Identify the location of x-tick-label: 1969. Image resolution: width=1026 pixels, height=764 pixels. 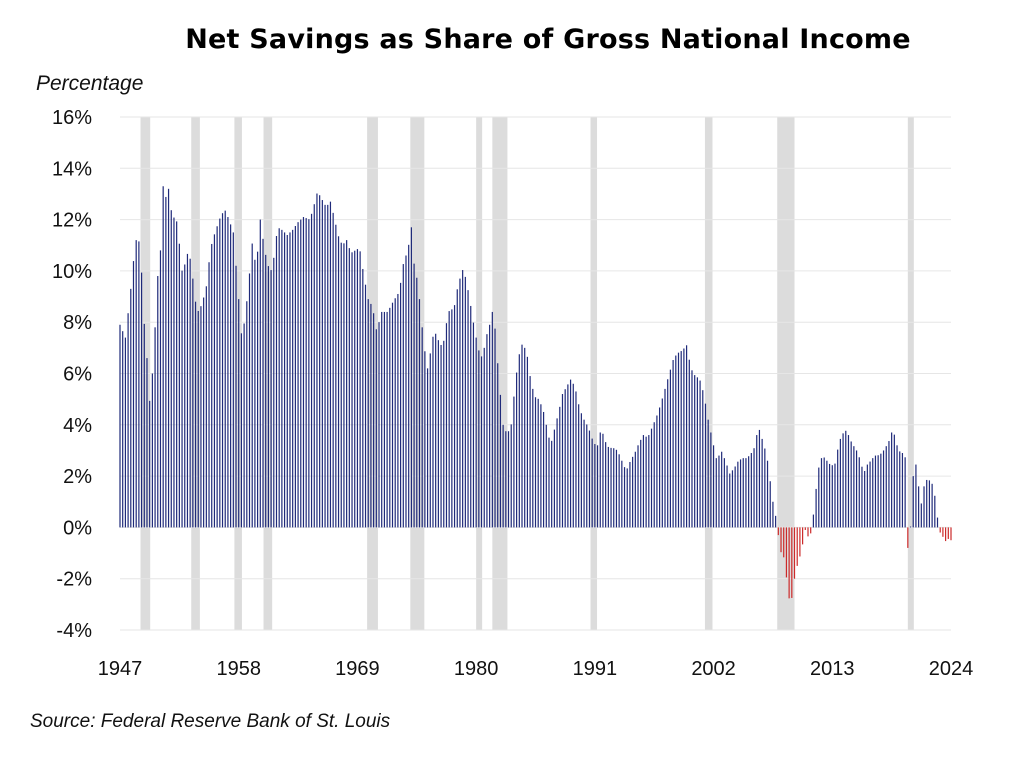
(357, 669).